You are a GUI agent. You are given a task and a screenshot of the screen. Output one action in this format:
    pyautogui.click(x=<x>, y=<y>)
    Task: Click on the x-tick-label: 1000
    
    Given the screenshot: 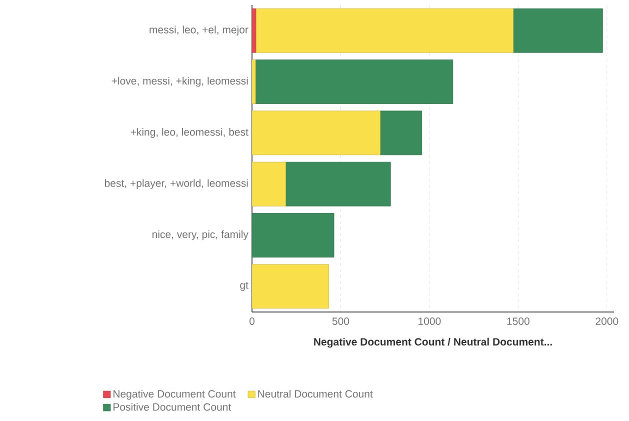 What is the action you would take?
    pyautogui.click(x=429, y=321)
    